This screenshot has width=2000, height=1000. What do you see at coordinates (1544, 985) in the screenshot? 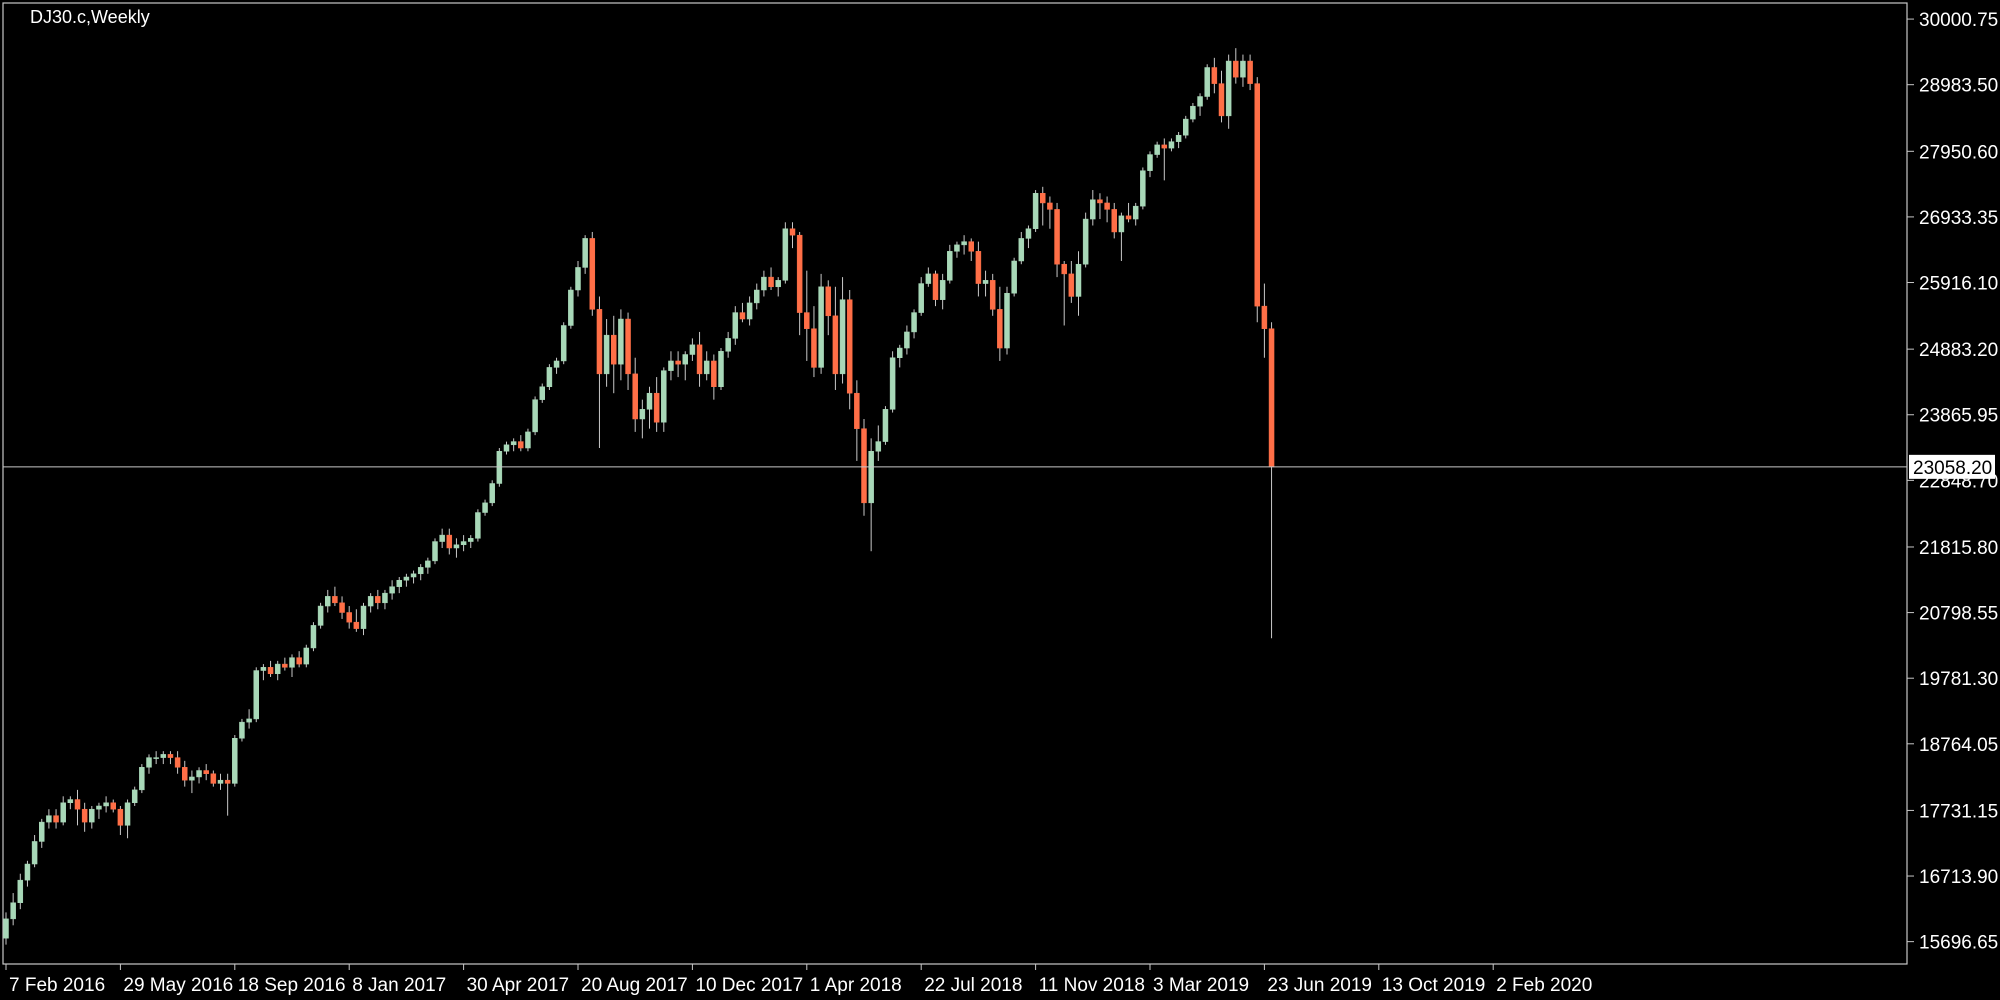
I see `x-tick-label: 2 Feb 2020` at bounding box center [1544, 985].